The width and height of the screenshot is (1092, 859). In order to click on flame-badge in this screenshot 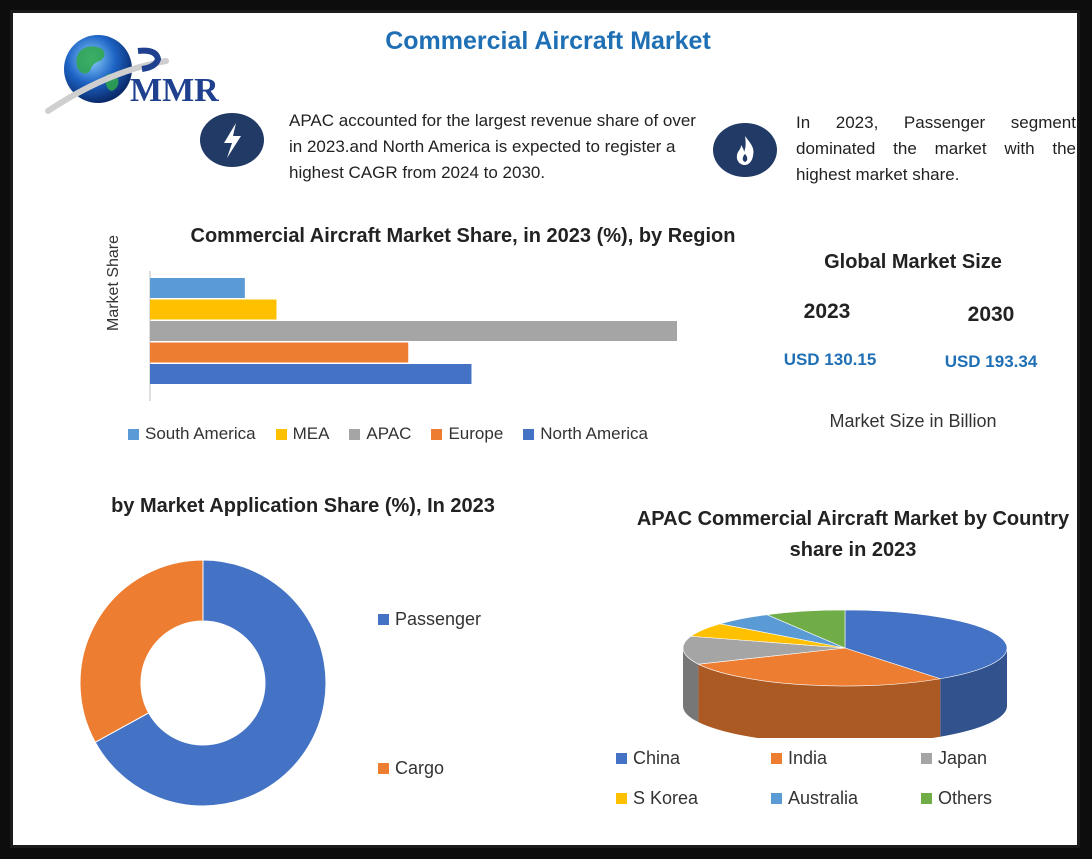, I will do `click(745, 150)`.